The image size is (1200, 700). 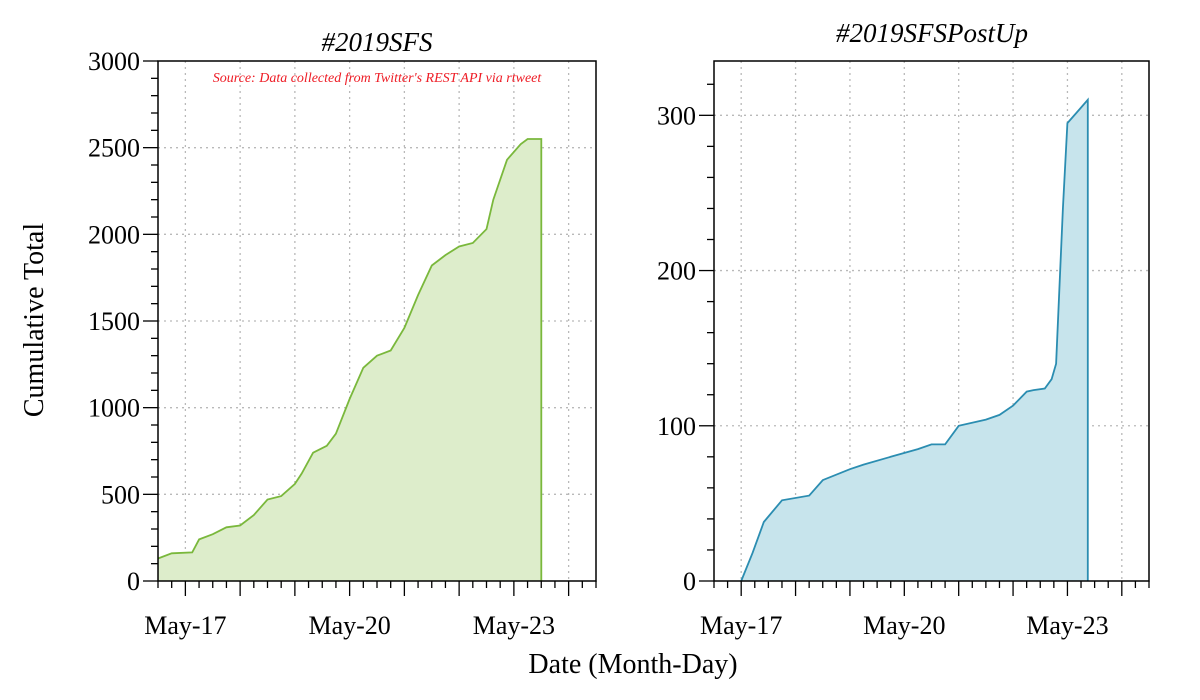 I want to click on chart-title: #2019SFS, so click(x=377, y=42).